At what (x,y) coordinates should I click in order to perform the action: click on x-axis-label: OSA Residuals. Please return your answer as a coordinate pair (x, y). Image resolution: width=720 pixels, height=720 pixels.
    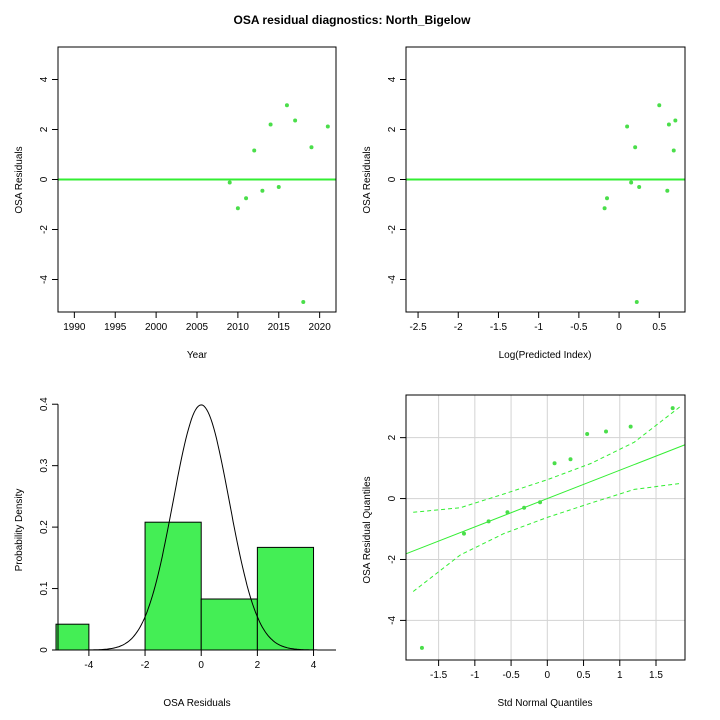
    Looking at the image, I should click on (196, 703).